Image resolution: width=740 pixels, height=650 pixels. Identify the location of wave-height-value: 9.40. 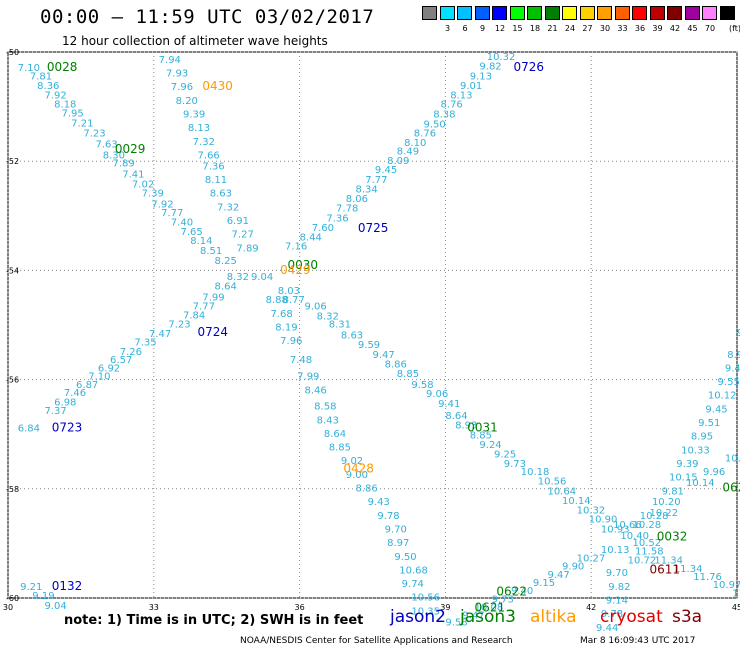
(522, 591).